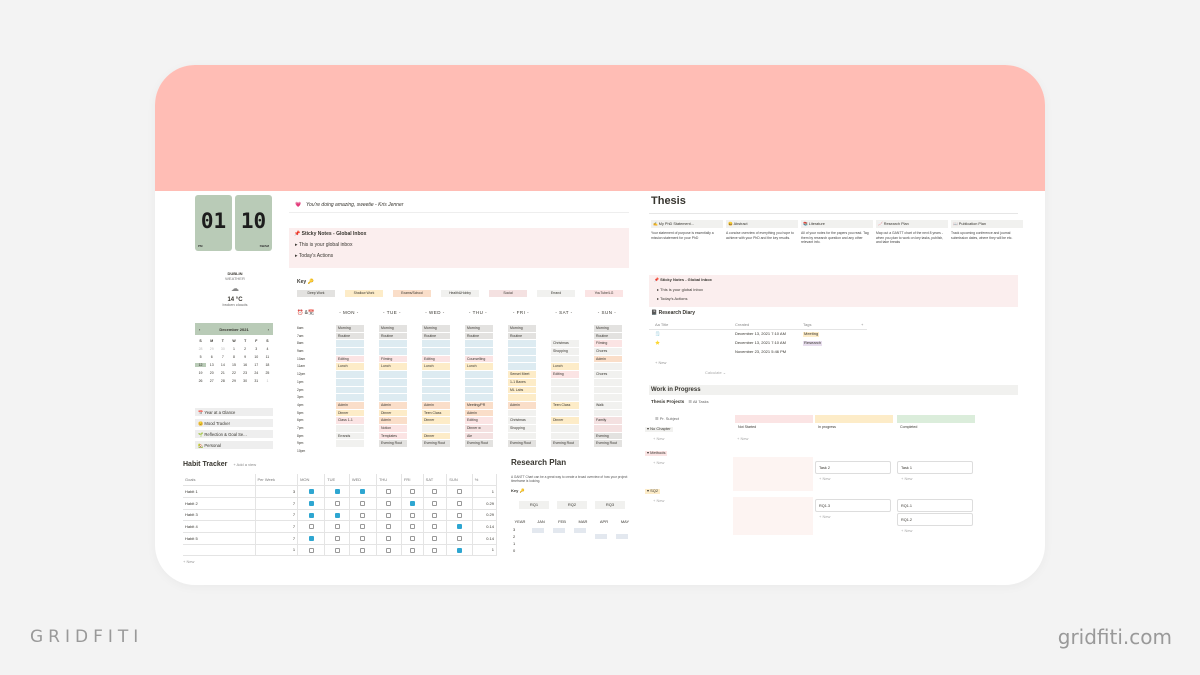 This screenshot has height=675, width=1200. Describe the element at coordinates (211, 381) in the screenshot. I see `calendar-day: 27` at that location.